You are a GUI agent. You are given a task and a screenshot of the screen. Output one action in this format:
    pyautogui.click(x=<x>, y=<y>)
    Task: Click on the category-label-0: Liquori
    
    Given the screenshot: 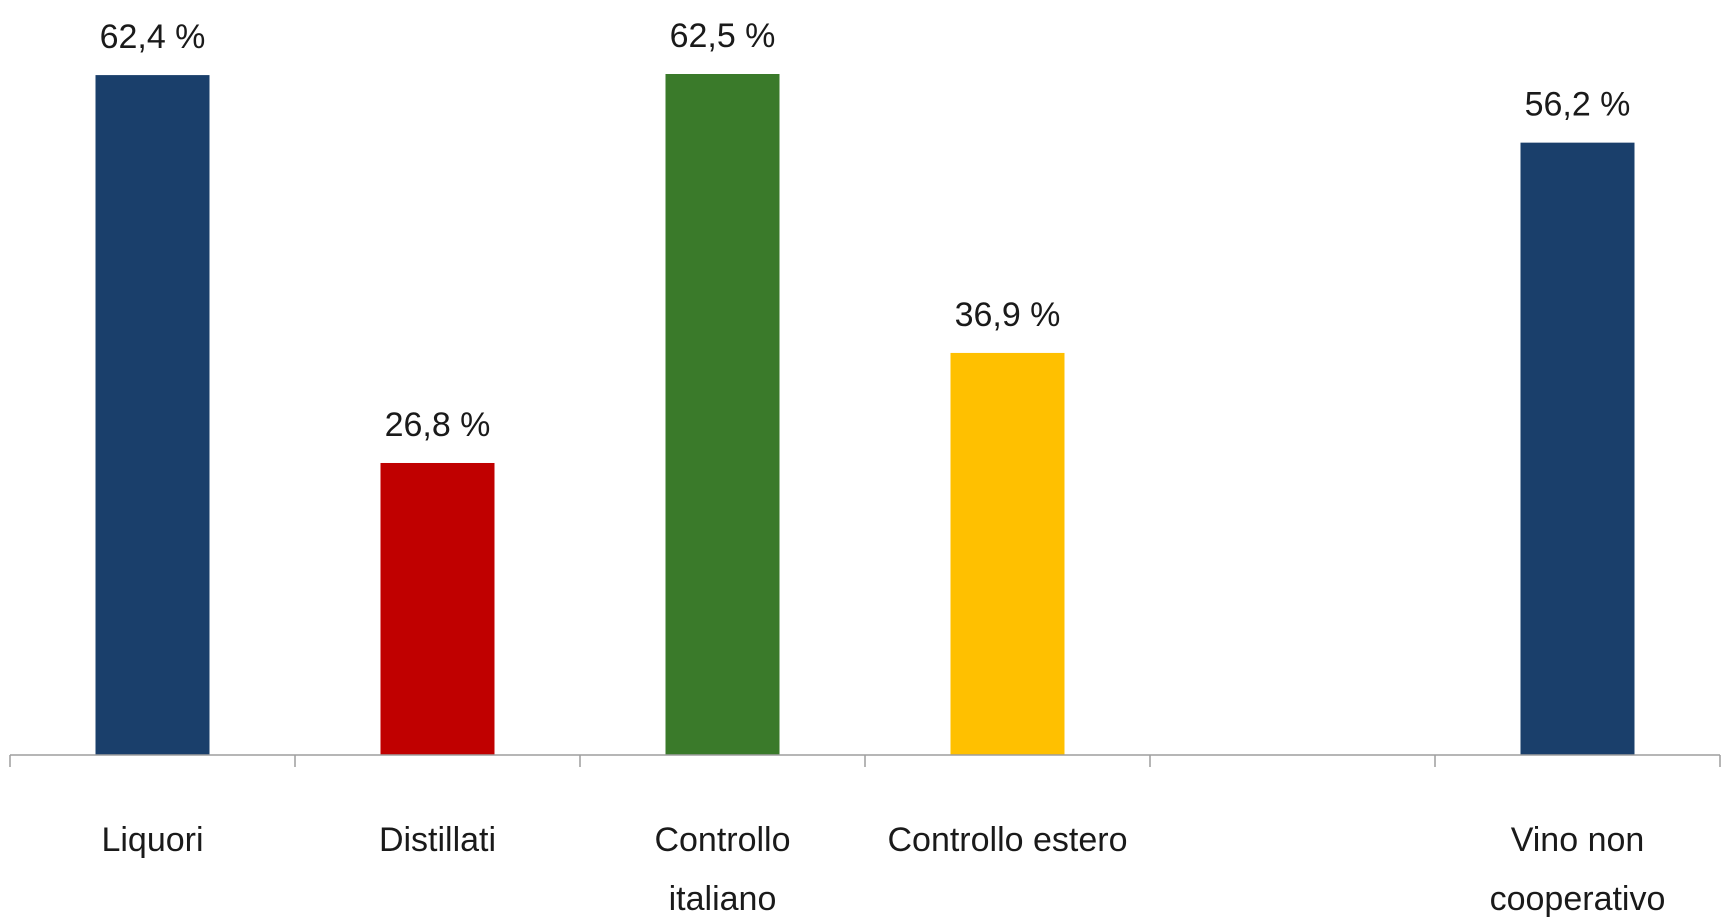 What is the action you would take?
    pyautogui.click(x=152, y=840)
    